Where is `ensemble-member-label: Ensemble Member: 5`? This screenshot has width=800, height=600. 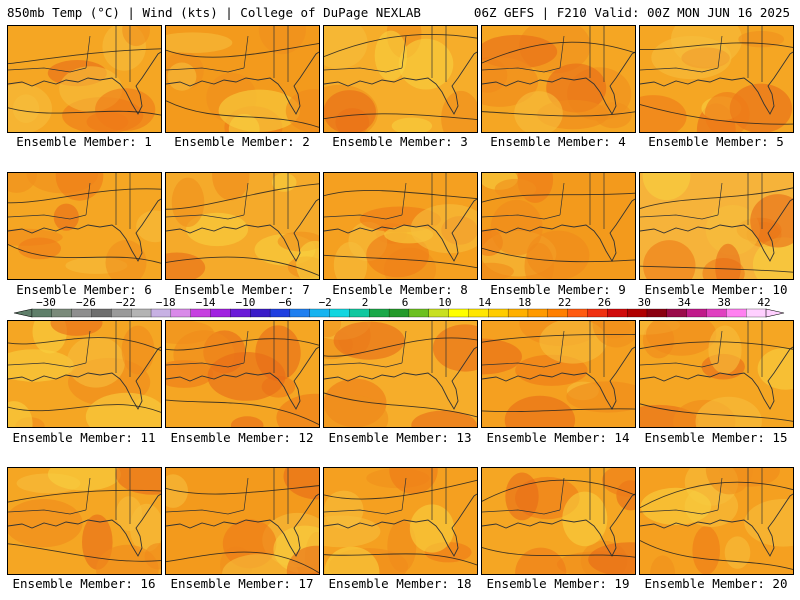 ensemble-member-label: Ensemble Member: 5 is located at coordinates (716, 141).